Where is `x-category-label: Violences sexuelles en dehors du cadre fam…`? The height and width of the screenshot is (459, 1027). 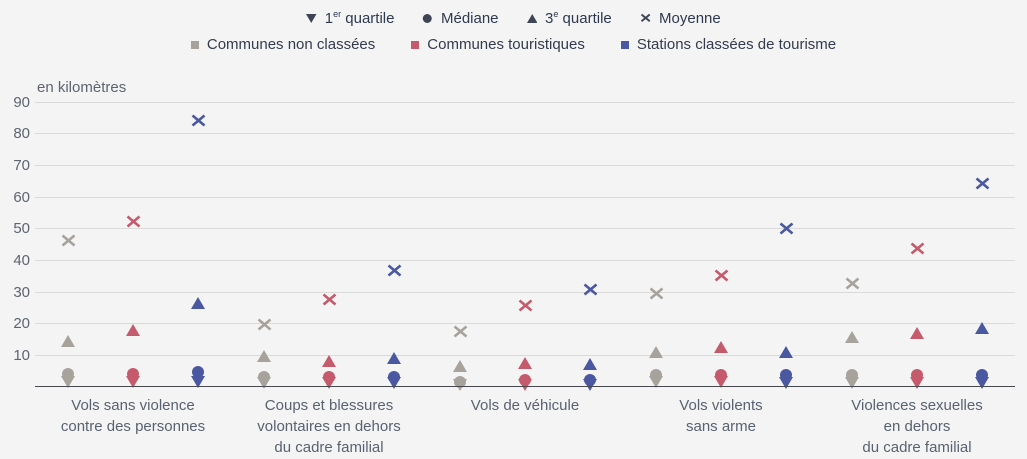 x-category-label: Violences sexuelles en dehors du cadre fam… is located at coordinates (917, 426).